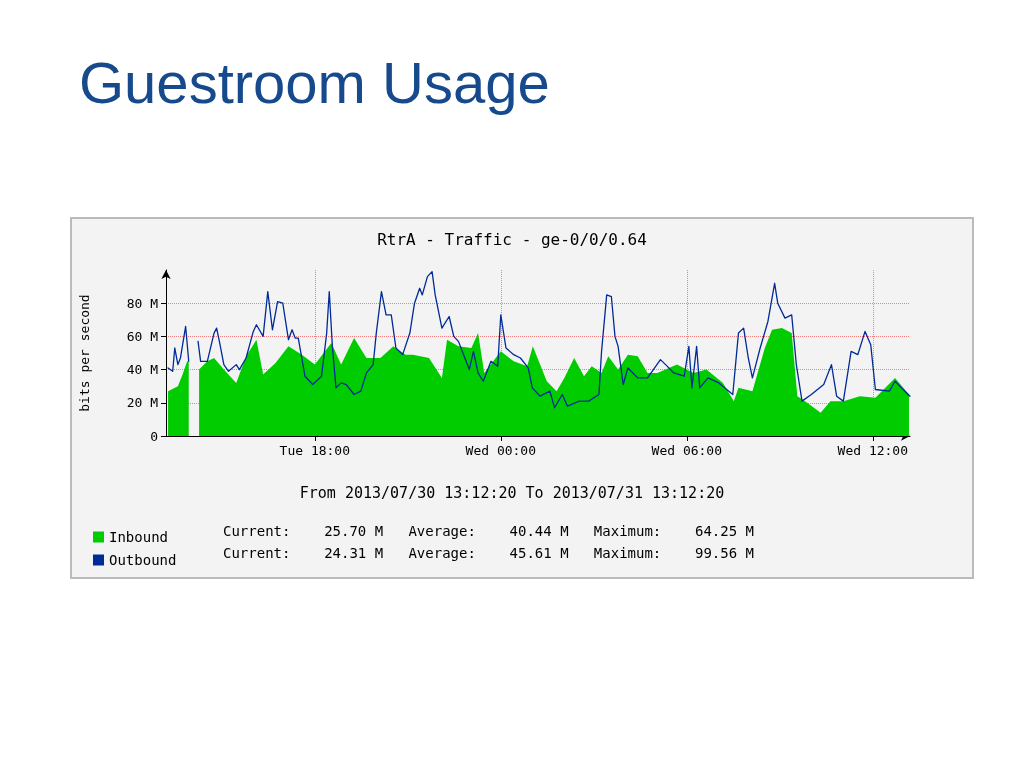 The height and width of the screenshot is (768, 1024). Describe the element at coordinates (142, 303) in the screenshot. I see `y-tick-label: 80 M` at that location.